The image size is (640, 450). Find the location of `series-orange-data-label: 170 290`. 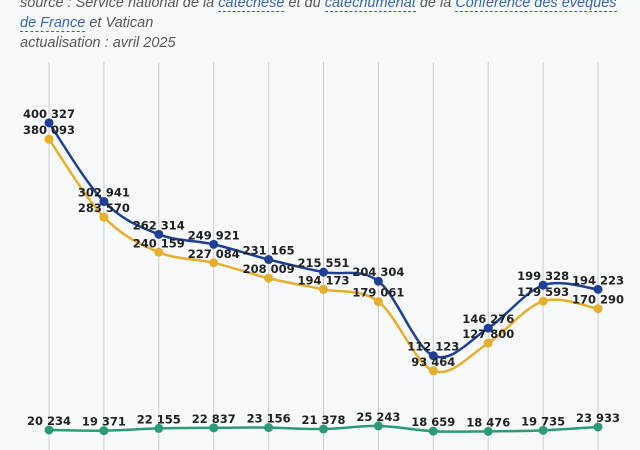

series-orange-data-label: 170 290 is located at coordinates (598, 300).